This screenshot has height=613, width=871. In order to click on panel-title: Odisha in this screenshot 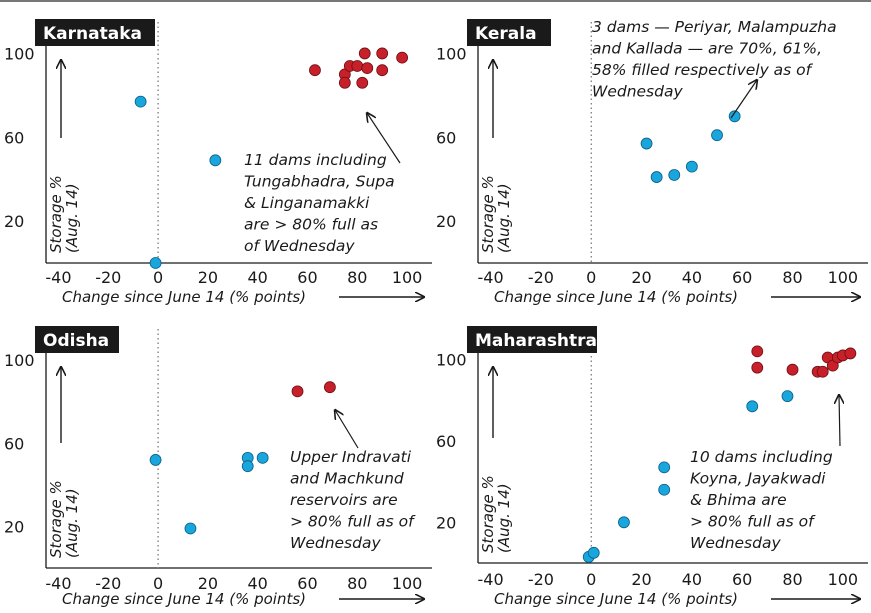, I will do `click(76, 341)`.